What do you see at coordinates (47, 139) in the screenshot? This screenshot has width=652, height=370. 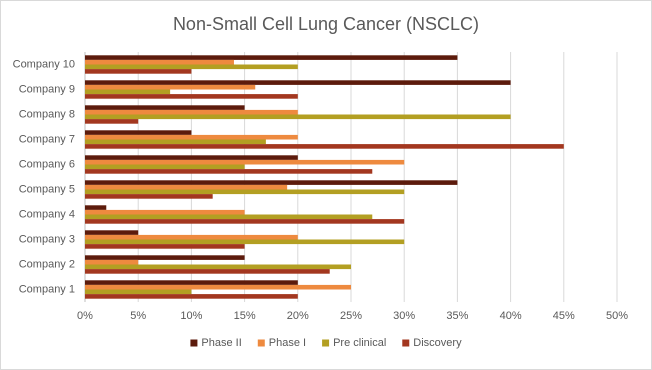 I see `y-tick-label: Company 7` at bounding box center [47, 139].